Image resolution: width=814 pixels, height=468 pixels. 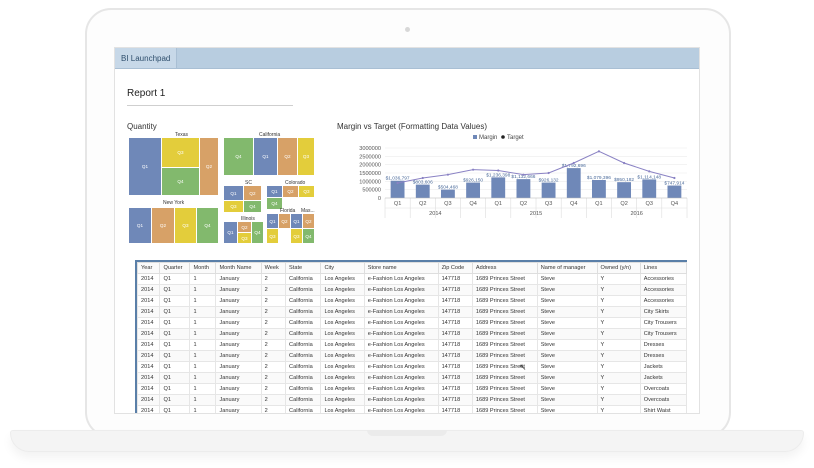 What do you see at coordinates (142, 126) in the screenshot?
I see `quantity-title: Quantity` at bounding box center [142, 126].